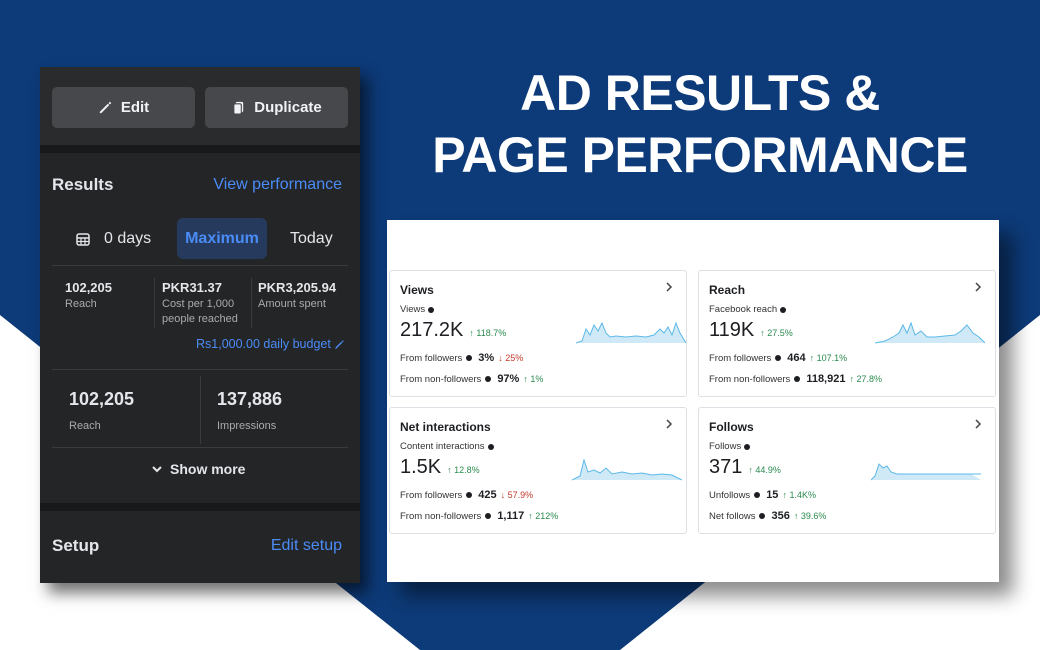 This screenshot has width=1040, height=650. I want to click on edit-button-label: Edit, so click(135, 107).